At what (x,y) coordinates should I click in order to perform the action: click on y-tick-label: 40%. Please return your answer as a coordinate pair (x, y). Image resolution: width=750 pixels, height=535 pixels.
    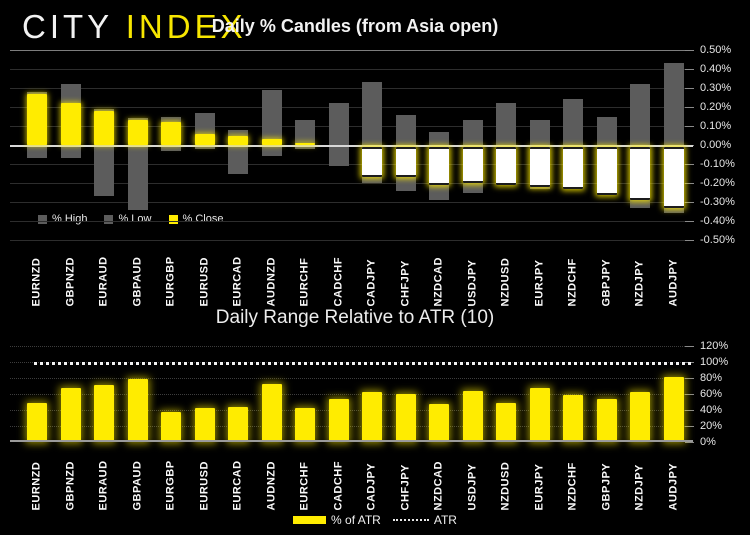
    Looking at the image, I should click on (711, 410).